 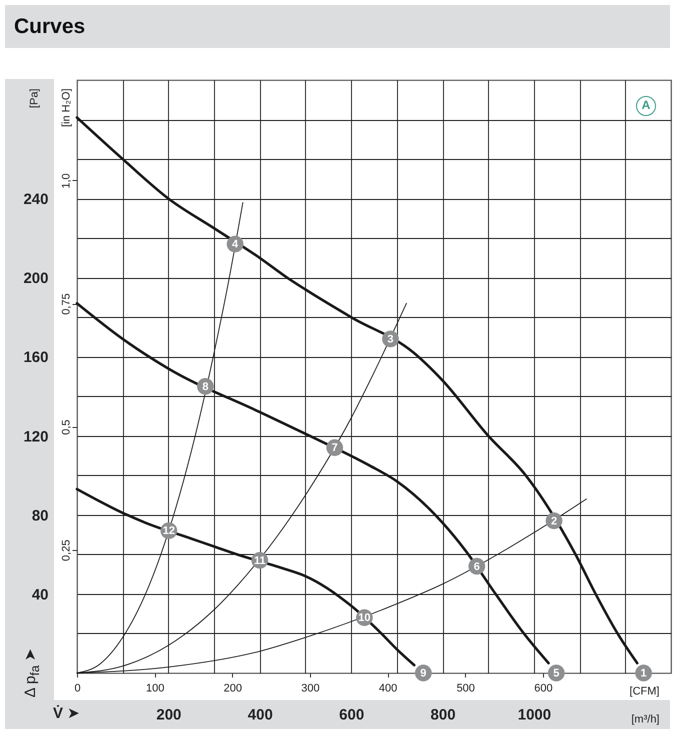 What do you see at coordinates (554, 521) in the screenshot?
I see `annotation: 2` at bounding box center [554, 521].